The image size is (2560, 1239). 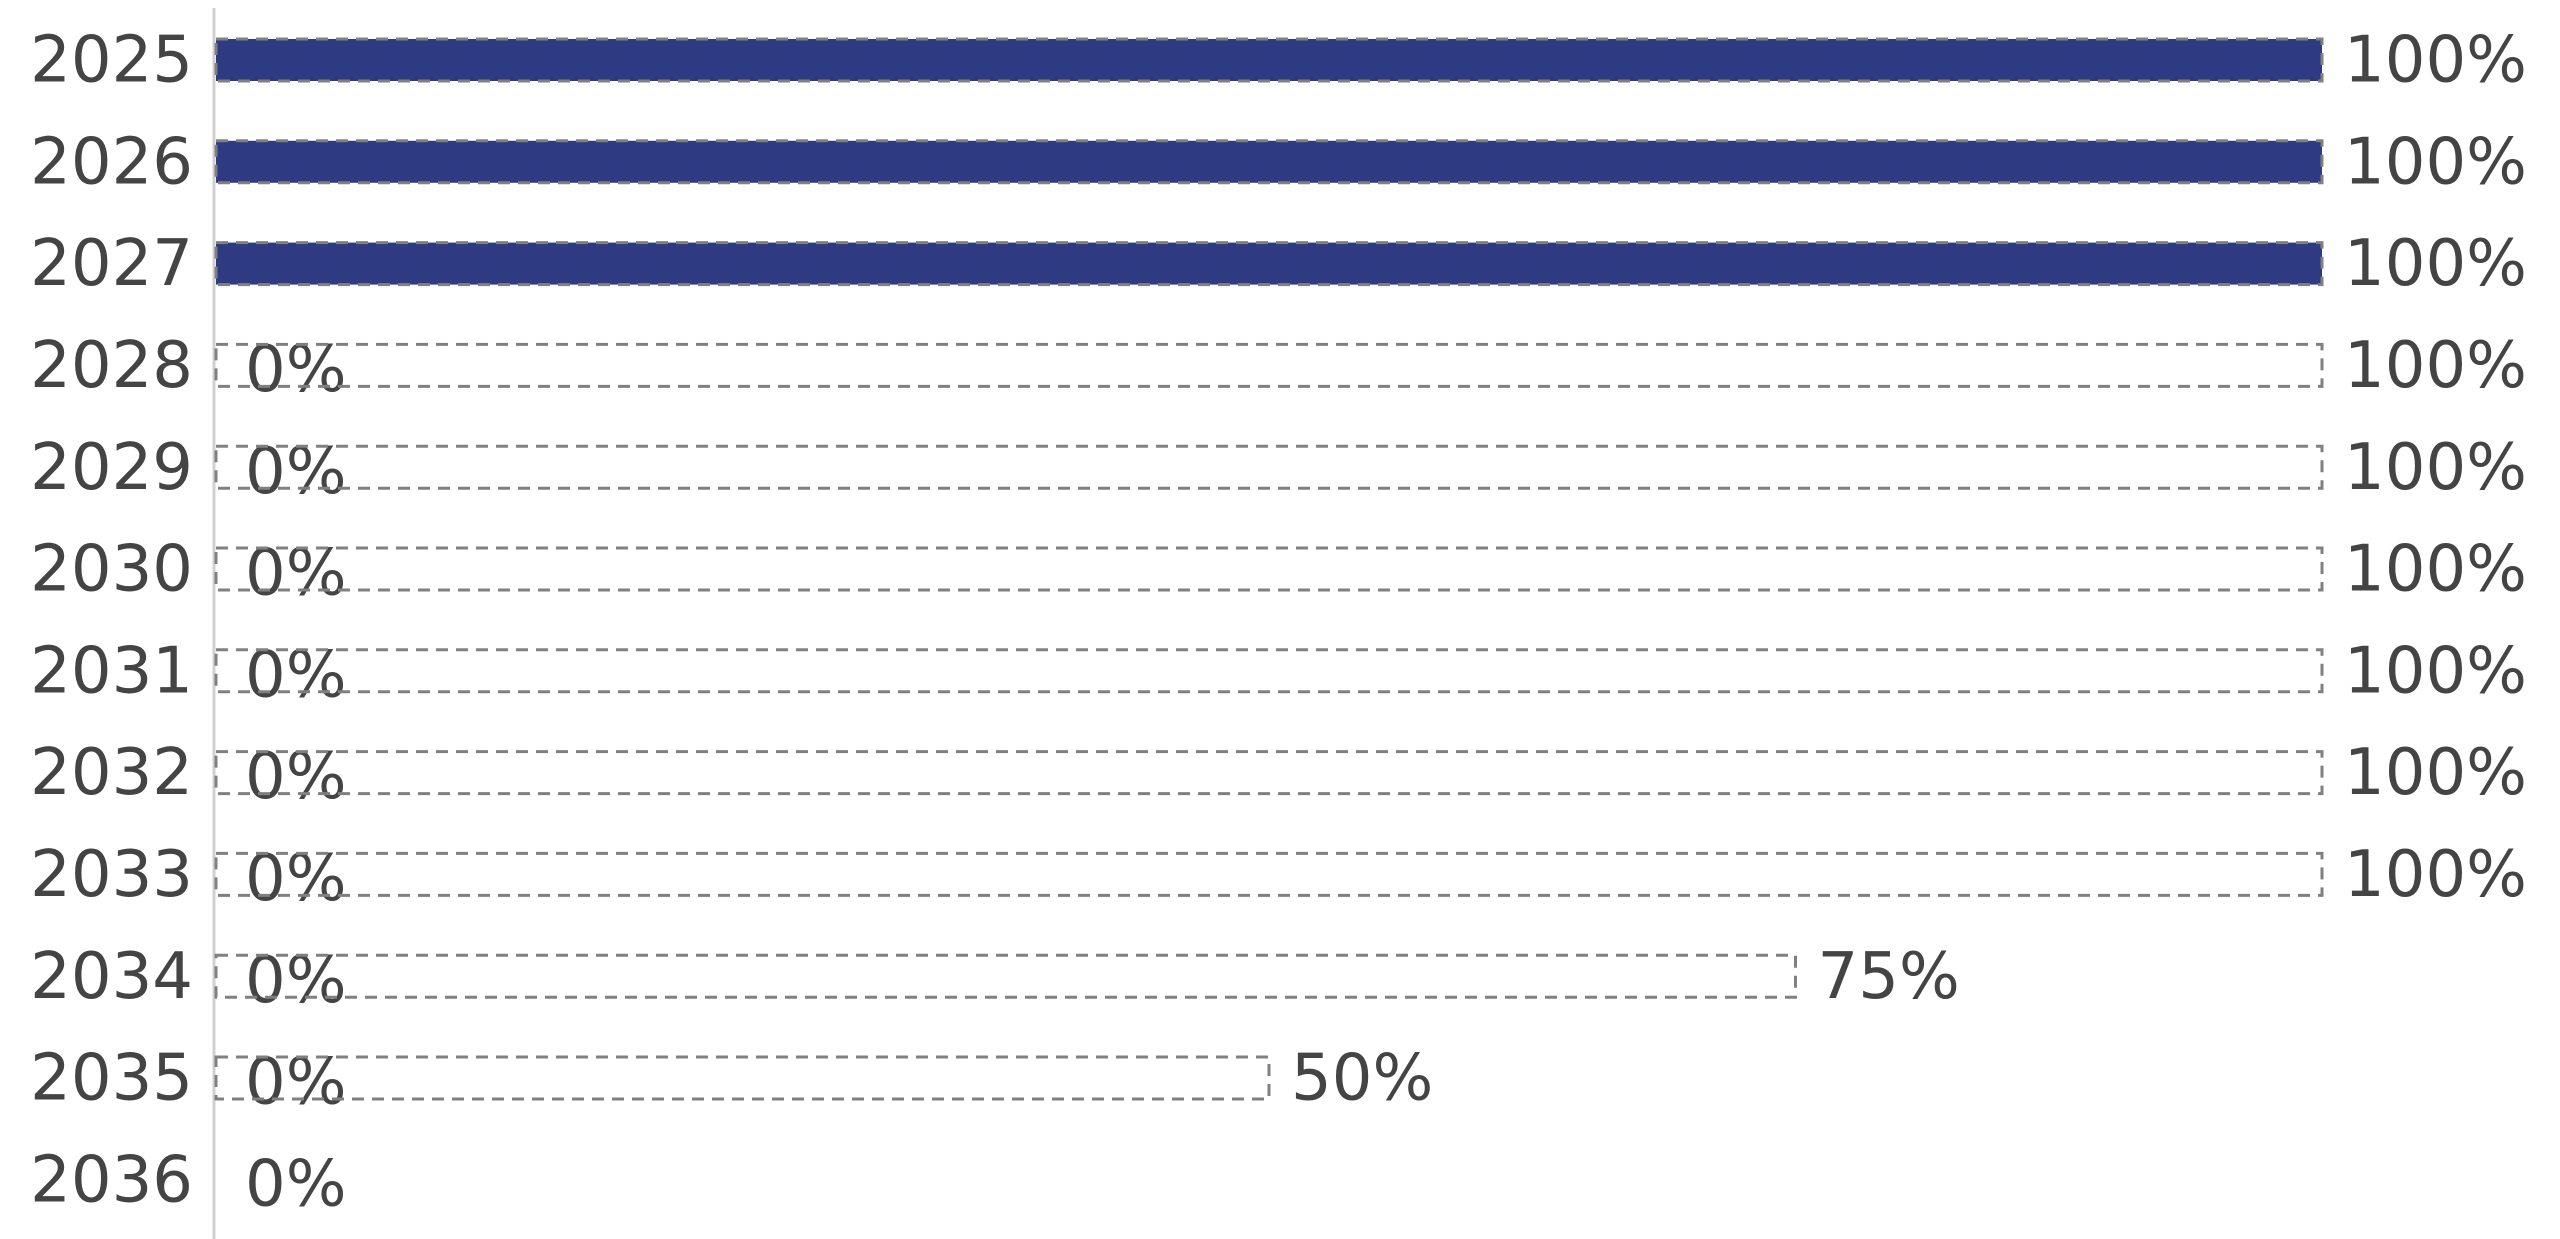 What do you see at coordinates (111, 1079) in the screenshot?
I see `y-tick-label: 2035` at bounding box center [111, 1079].